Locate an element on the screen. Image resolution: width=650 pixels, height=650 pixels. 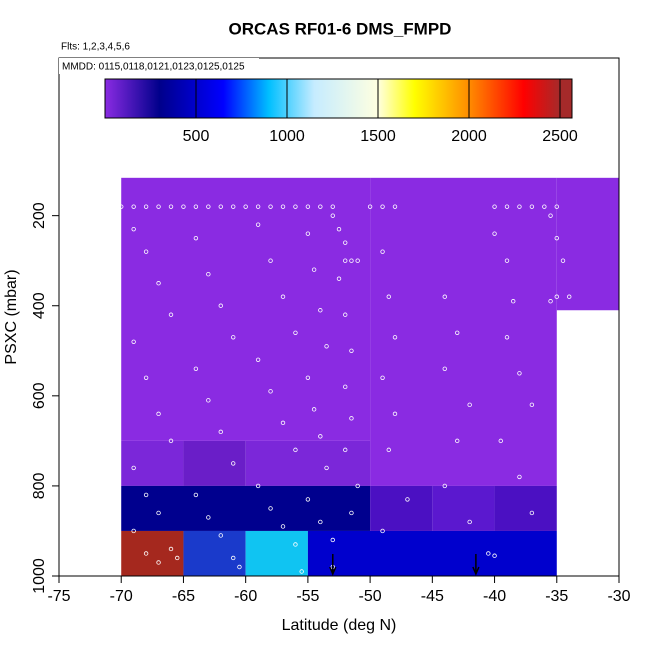
y-tick-label: 400 is located at coordinates (39, 305).